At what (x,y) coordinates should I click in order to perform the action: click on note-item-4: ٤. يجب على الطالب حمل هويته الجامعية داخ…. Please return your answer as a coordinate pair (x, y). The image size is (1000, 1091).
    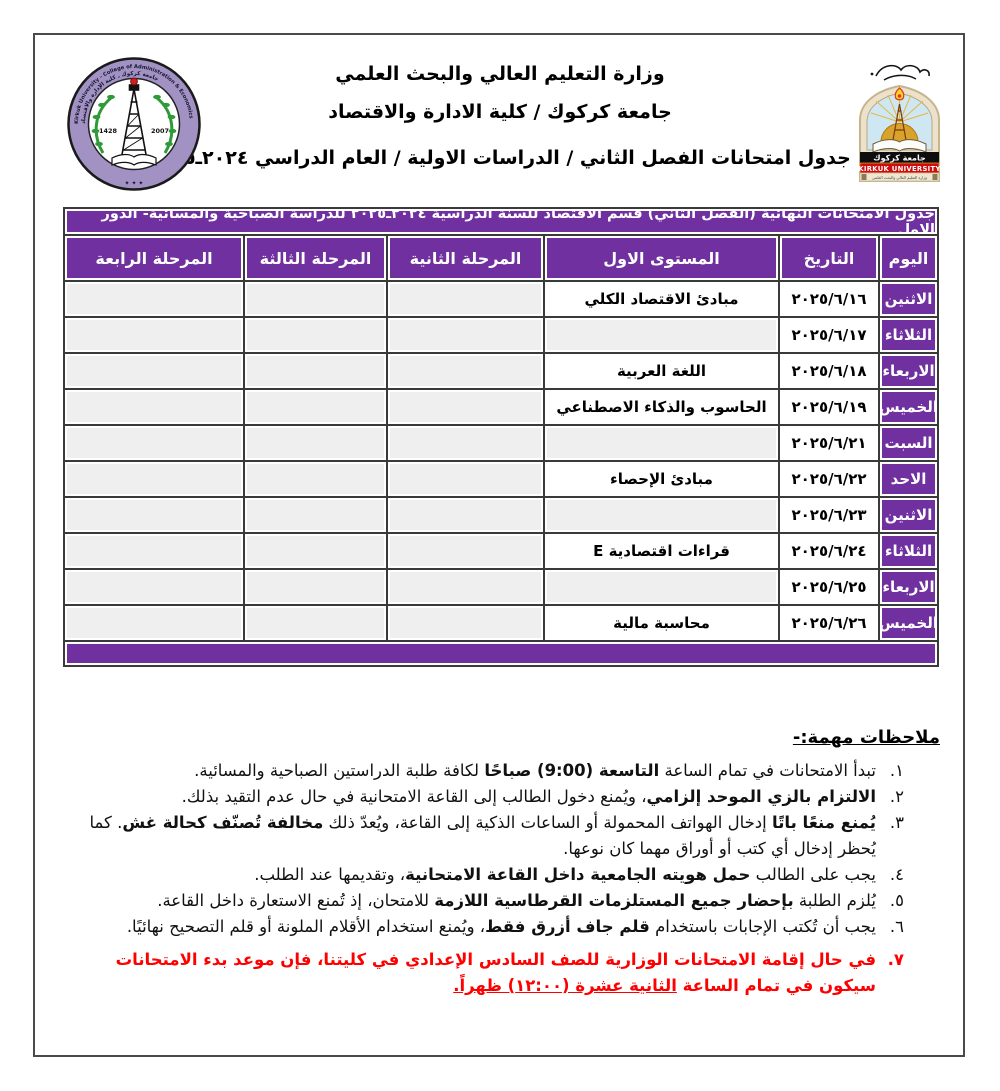
    Looking at the image, I should click on (500, 875).